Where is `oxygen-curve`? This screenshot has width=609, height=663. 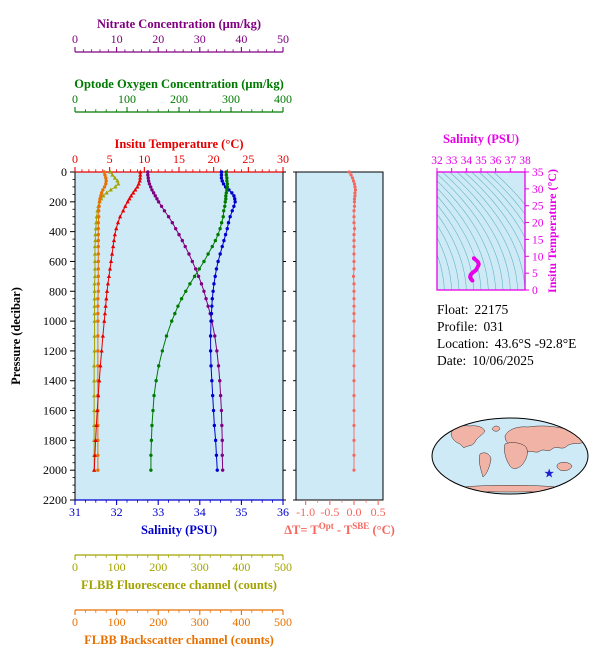 oxygen-curve is located at coordinates (189, 321).